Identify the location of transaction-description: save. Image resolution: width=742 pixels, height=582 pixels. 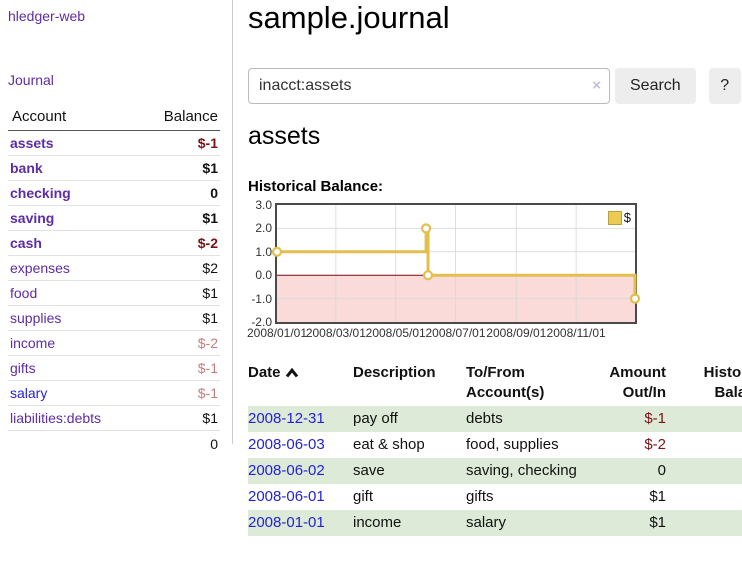
(369, 470).